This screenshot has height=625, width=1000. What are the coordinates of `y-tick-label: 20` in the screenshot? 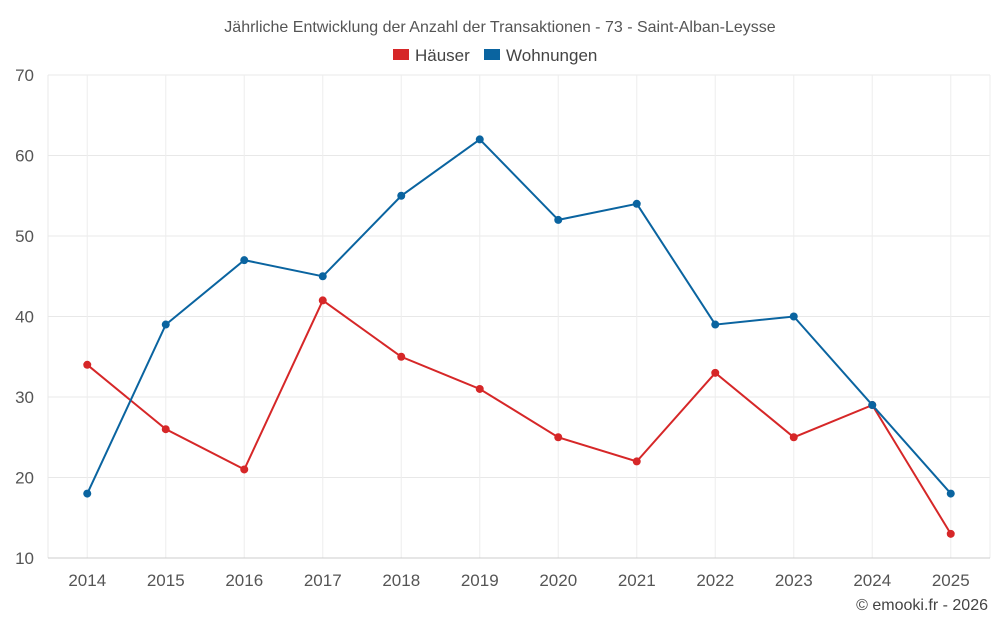 It's located at (24, 478).